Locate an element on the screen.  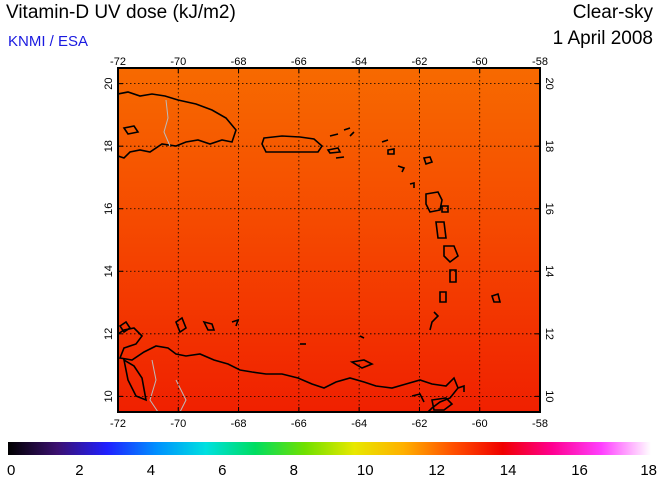
lon-tick-label-top: -72 is located at coordinates (118, 62).